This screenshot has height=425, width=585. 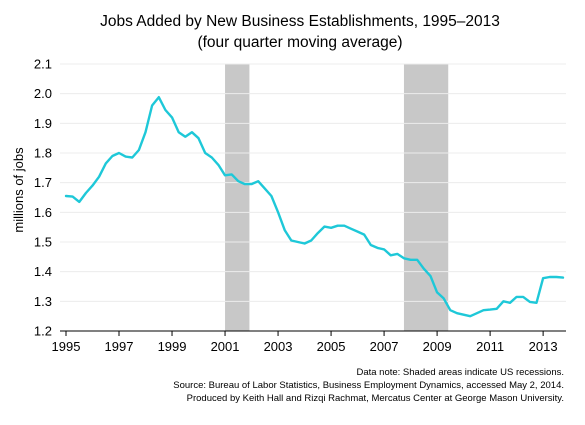 I want to click on x-tick-label: 2005, so click(x=331, y=346).